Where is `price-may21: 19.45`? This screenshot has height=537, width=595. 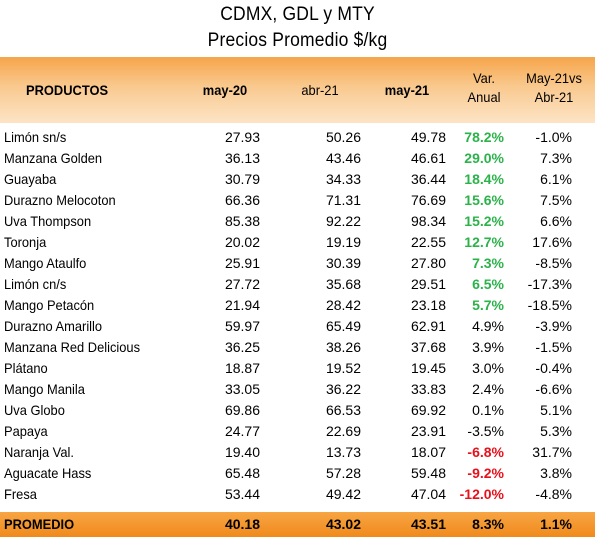 price-may21: 19.45 is located at coordinates (428, 368).